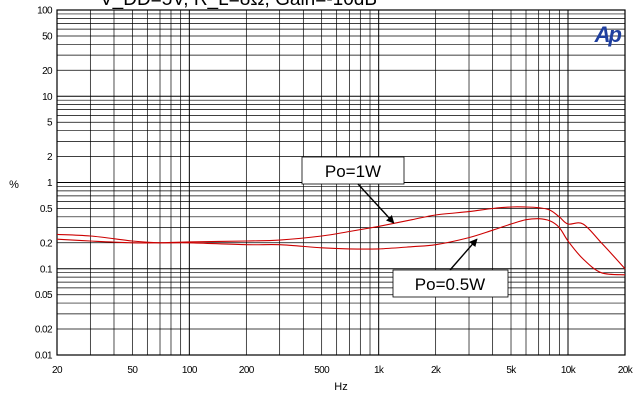 This screenshot has width=638, height=394. What do you see at coordinates (247, 370) in the screenshot?
I see `x-tick-label: 200` at bounding box center [247, 370].